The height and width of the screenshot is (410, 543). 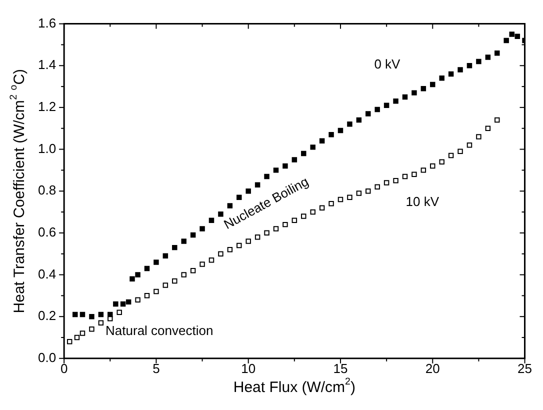 I want to click on y-tick-label: 1.6, so click(x=47, y=22).